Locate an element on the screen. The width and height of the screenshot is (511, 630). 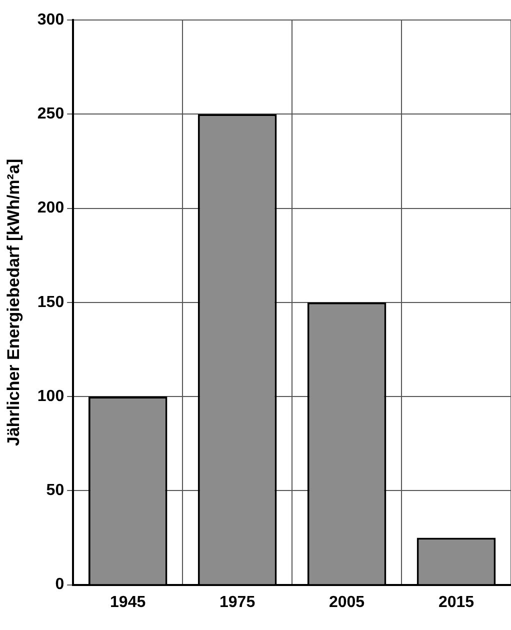
y-tick-label: 300 is located at coordinates (50, 19).